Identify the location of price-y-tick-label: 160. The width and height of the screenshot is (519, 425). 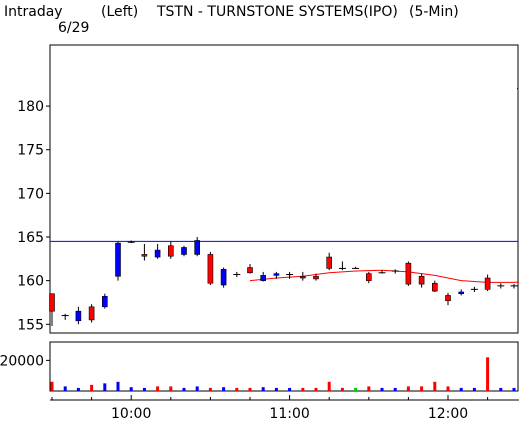
(30, 282).